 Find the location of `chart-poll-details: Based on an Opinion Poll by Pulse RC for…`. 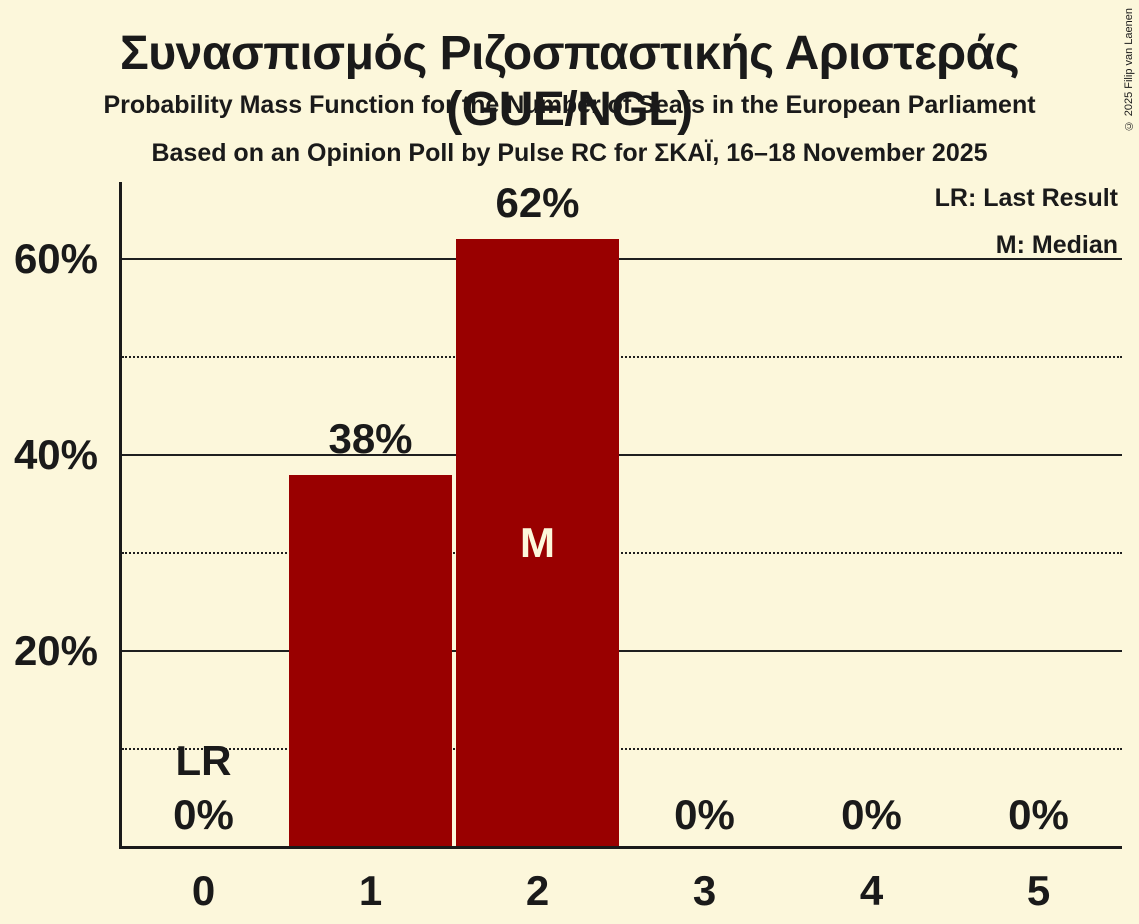

chart-poll-details: Based on an Opinion Poll by Pulse RC for… is located at coordinates (569, 153).